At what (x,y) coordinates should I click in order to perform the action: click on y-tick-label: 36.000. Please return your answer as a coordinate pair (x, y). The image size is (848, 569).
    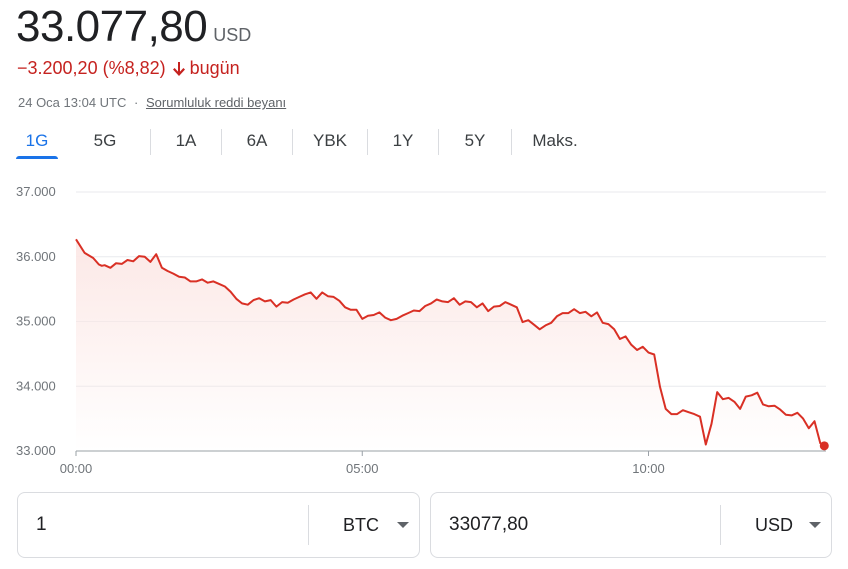
    Looking at the image, I should click on (36, 256).